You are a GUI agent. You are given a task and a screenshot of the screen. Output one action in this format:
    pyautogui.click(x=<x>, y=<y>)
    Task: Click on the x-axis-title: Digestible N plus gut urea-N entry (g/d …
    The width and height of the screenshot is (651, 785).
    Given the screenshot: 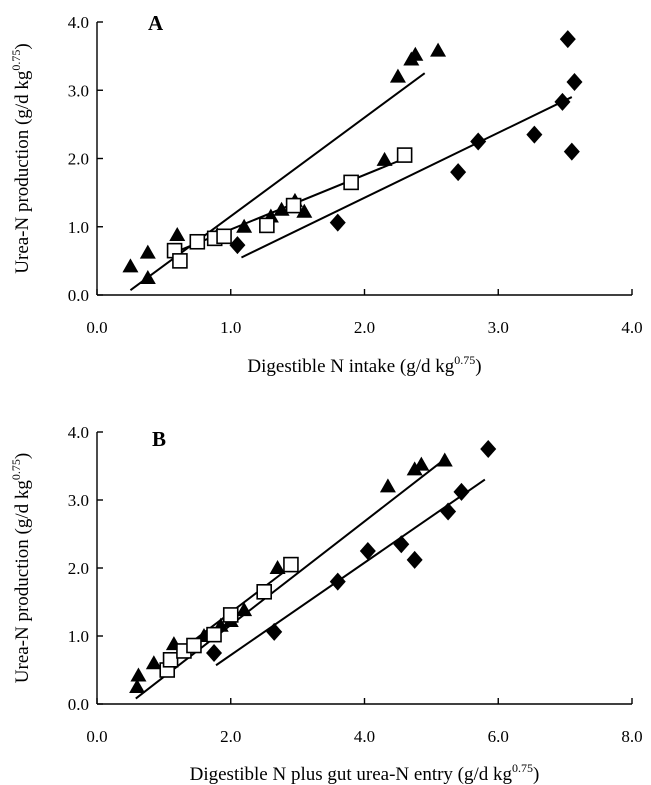 What is the action you would take?
    pyautogui.click(x=365, y=773)
    